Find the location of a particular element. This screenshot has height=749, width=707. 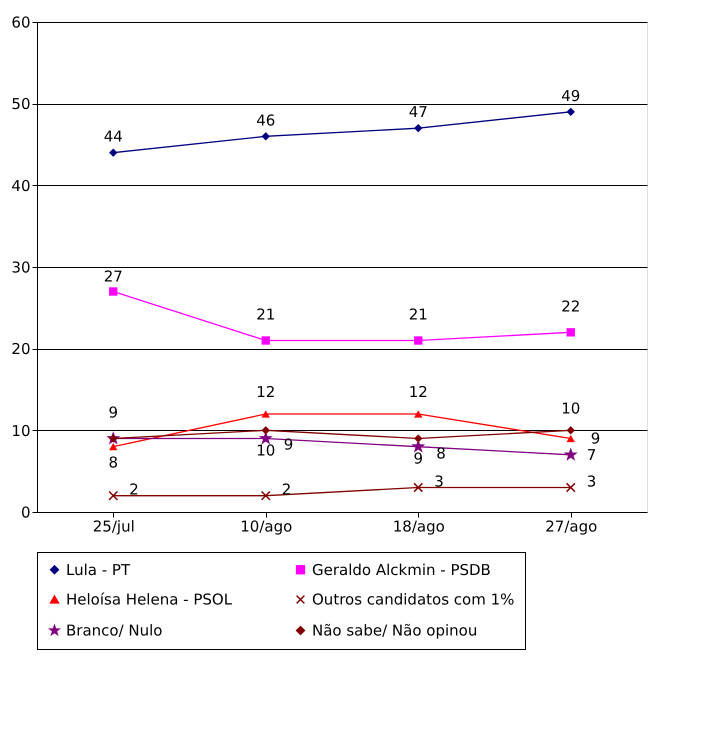

legend-label: Branco/ Nulo is located at coordinates (114, 631).